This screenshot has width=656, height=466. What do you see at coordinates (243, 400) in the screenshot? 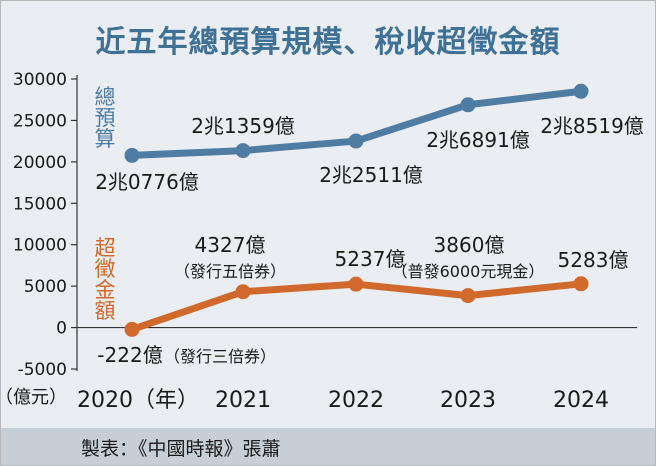
I see `x-tick-label: 2021` at bounding box center [243, 400].